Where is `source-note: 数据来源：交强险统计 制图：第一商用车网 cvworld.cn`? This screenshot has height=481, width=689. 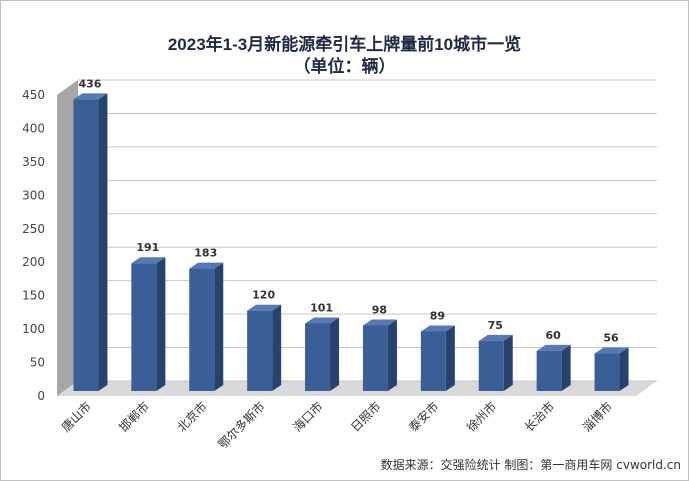
source-note: 数据来源：交强险统计 制图：第一商用车网 cvworld.cn is located at coordinates (530, 465).